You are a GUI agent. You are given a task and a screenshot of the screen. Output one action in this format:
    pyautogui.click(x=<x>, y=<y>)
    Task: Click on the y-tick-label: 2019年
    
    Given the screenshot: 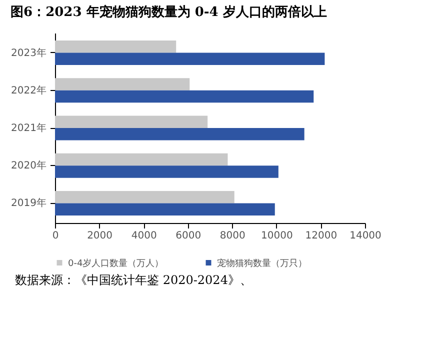 What is the action you would take?
    pyautogui.click(x=28, y=203)
    